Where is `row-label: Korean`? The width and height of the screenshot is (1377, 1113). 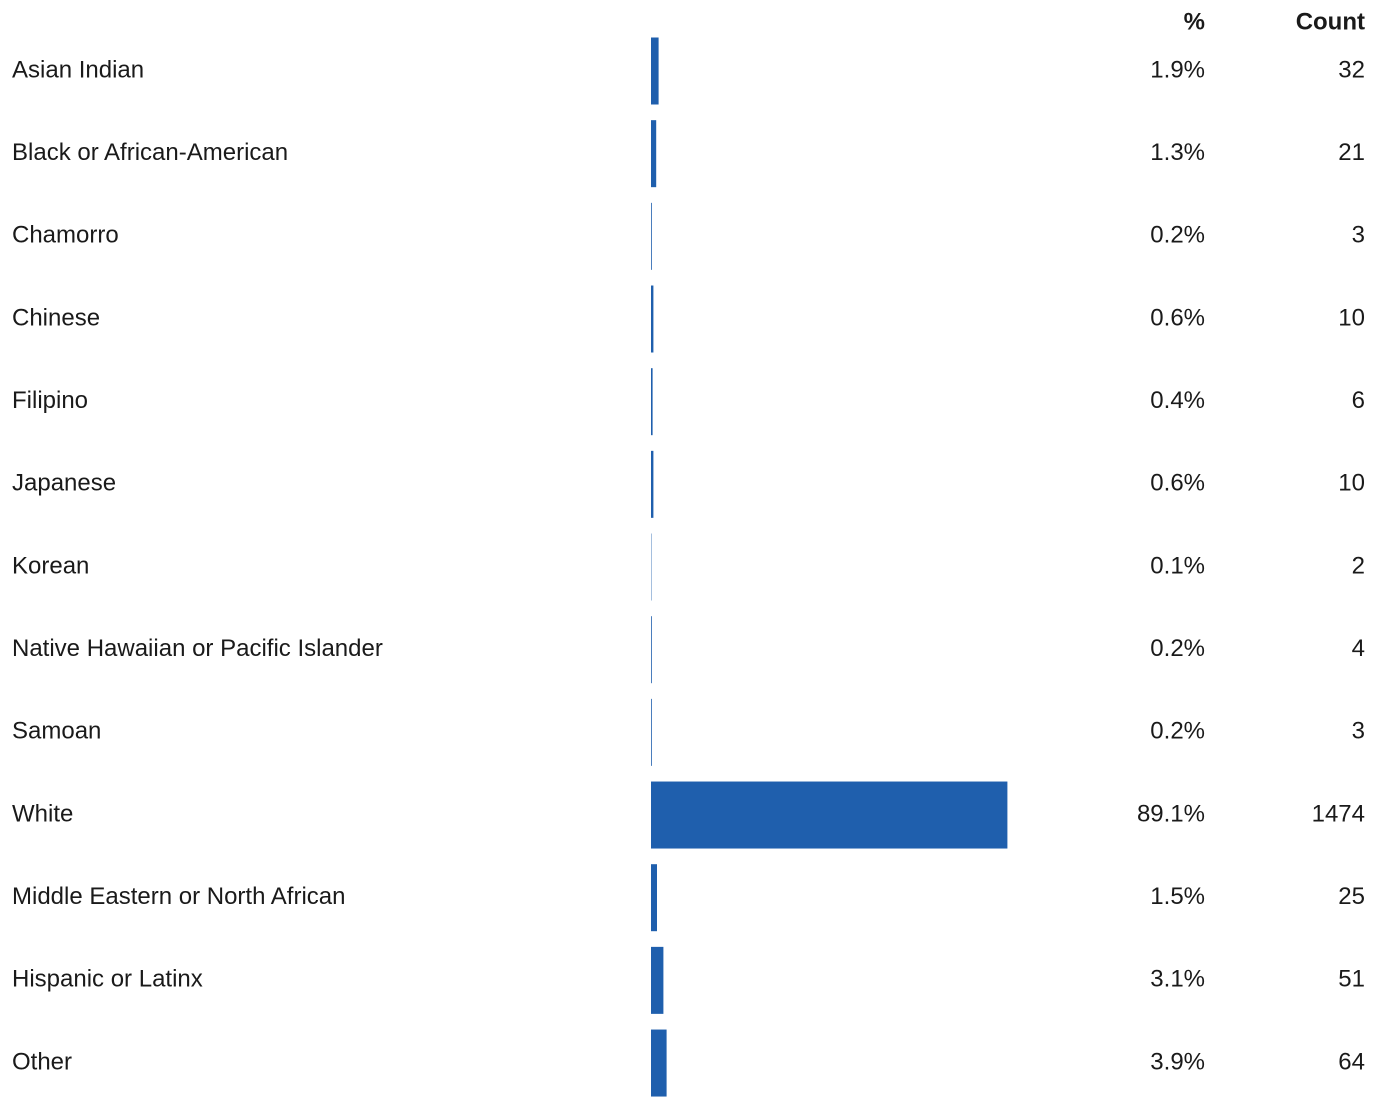
row-label: Korean is located at coordinates (50, 565).